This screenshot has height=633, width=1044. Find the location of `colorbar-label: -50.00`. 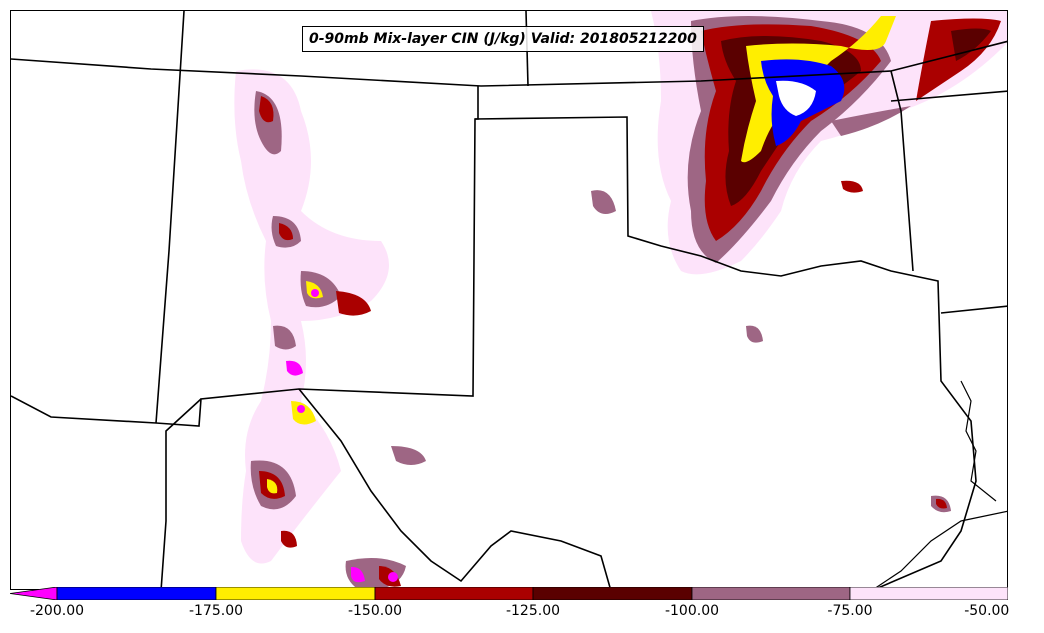

colorbar-label: -50.00 is located at coordinates (987, 611).